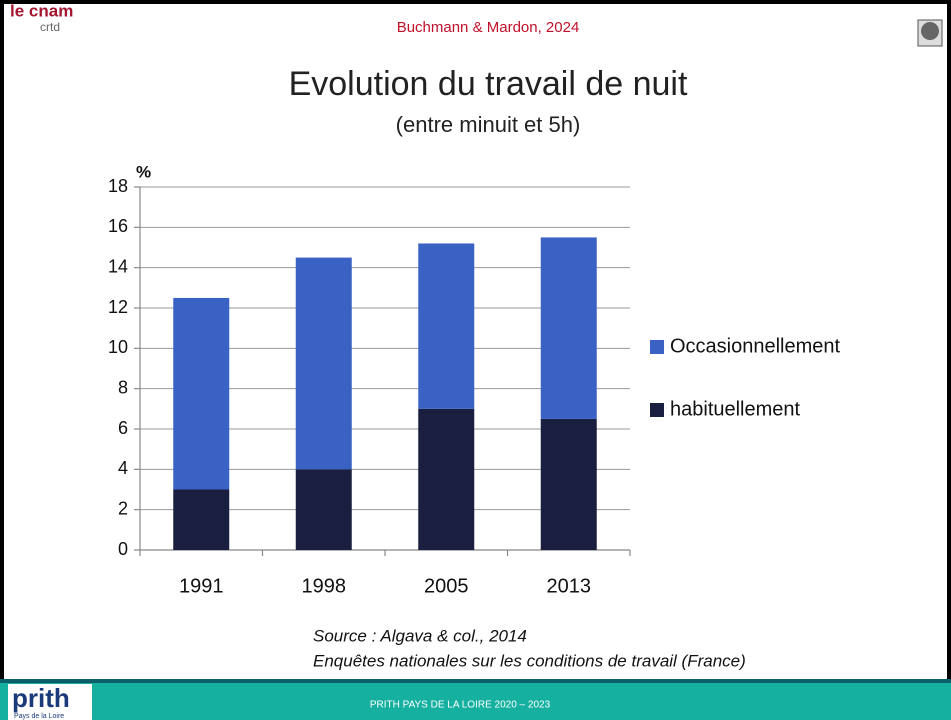 This screenshot has width=951, height=720. Describe the element at coordinates (460, 705) in the screenshot. I see `footer-text: PRITH PAYS DE LA LOIRE 2020 – 2023` at that location.